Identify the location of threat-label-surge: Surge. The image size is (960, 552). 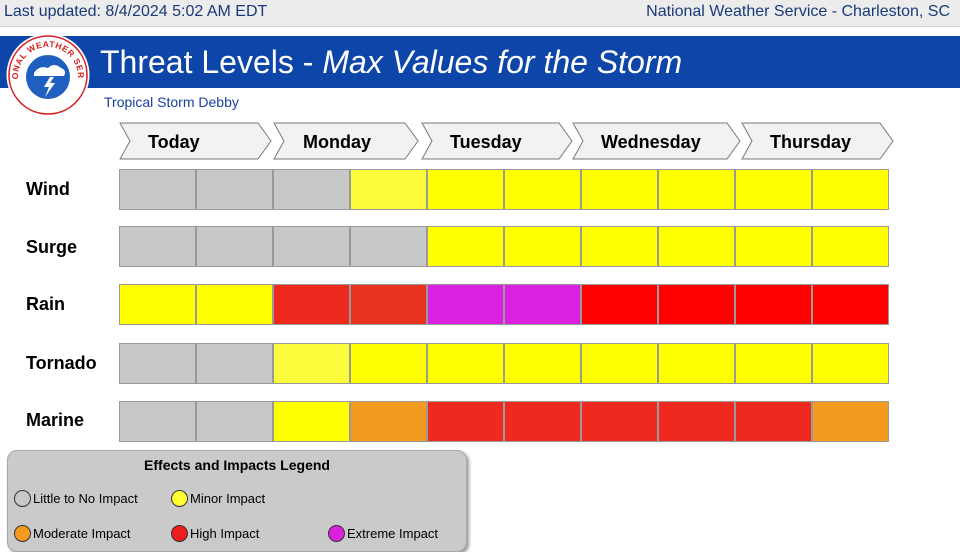
(52, 247).